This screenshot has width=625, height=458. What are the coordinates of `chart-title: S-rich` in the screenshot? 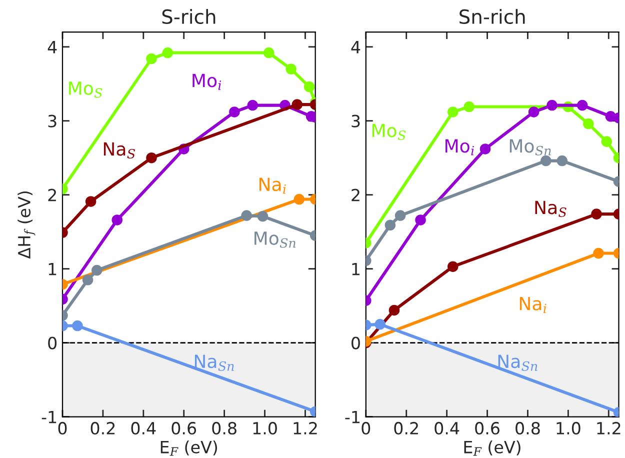 It's located at (189, 16).